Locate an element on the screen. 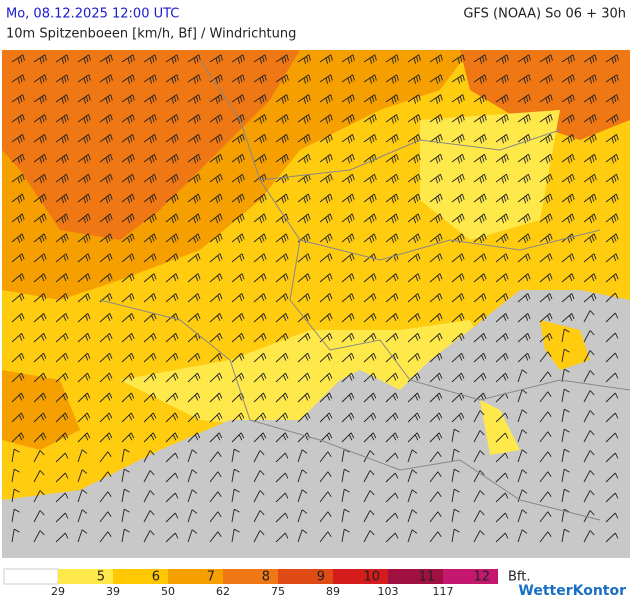 This screenshot has height=600, width=633. legend-label: 10 is located at coordinates (371, 577).